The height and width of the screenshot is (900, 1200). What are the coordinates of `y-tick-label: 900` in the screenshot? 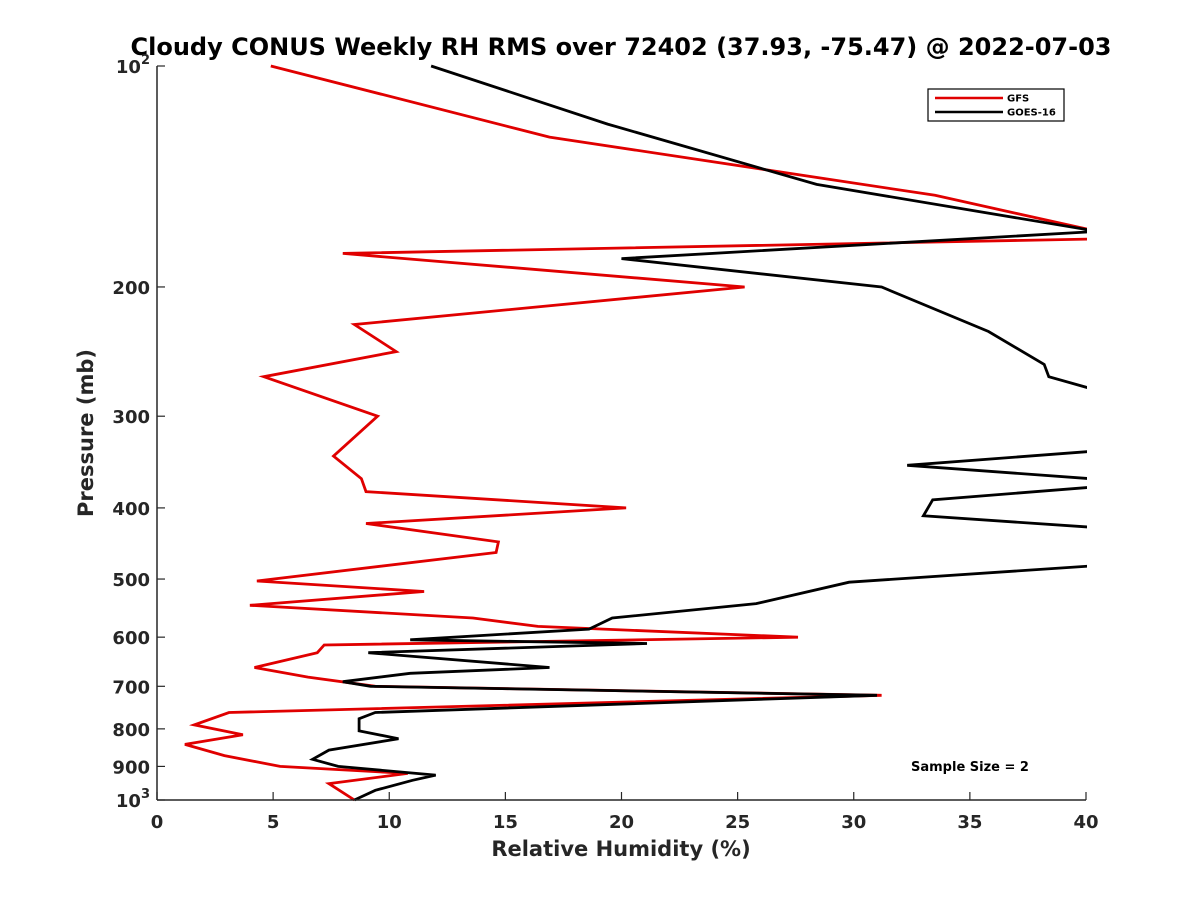 It's located at (131, 767).